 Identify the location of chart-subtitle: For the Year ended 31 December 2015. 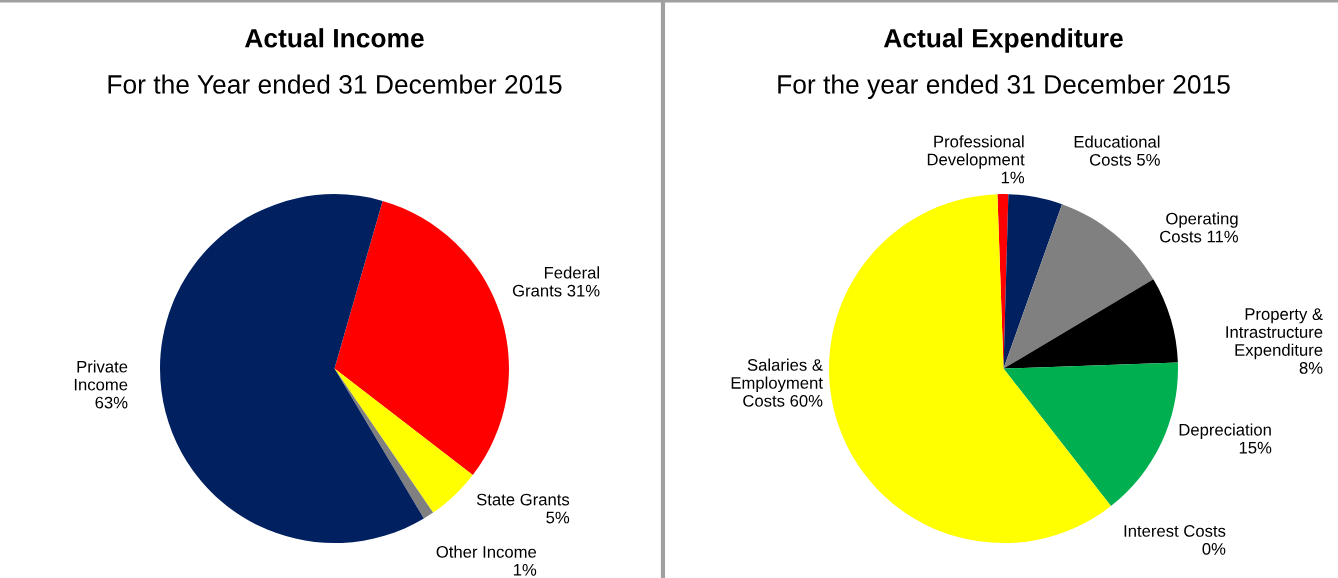
(335, 84).